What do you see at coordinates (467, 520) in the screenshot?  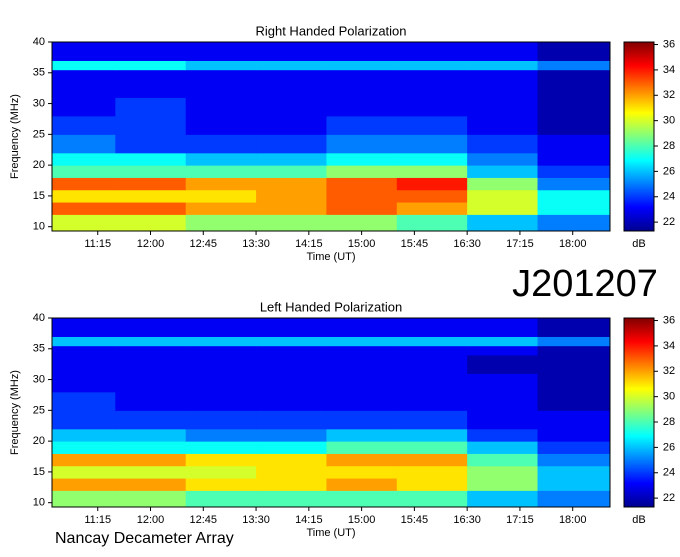 I see `x-tick-label: 16:30` at bounding box center [467, 520].